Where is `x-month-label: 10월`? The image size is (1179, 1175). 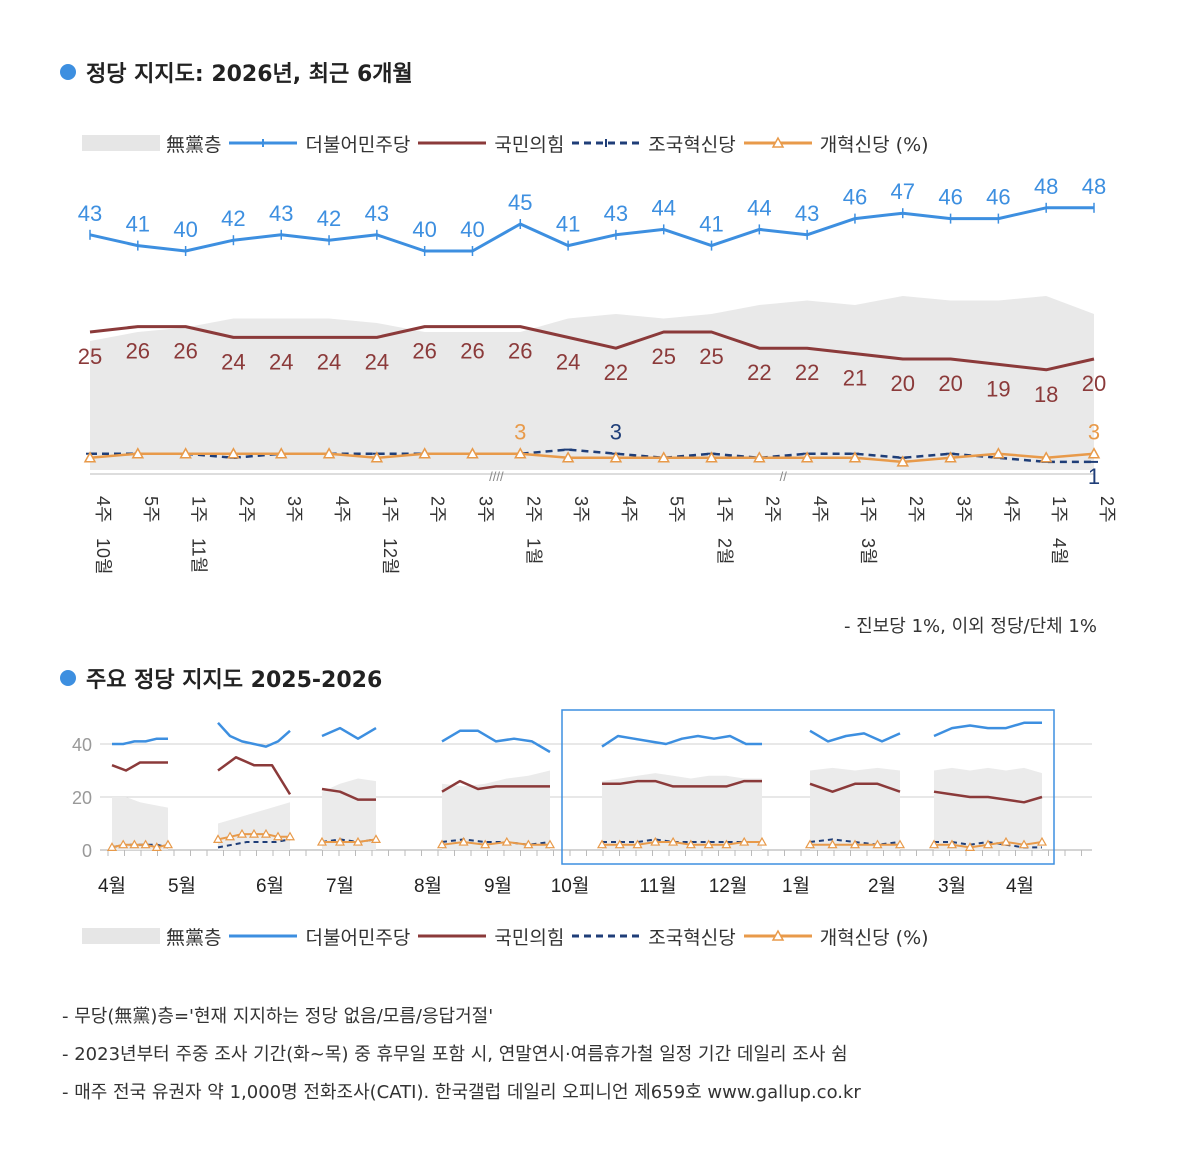
x-month-label: 10월 is located at coordinates (570, 886).